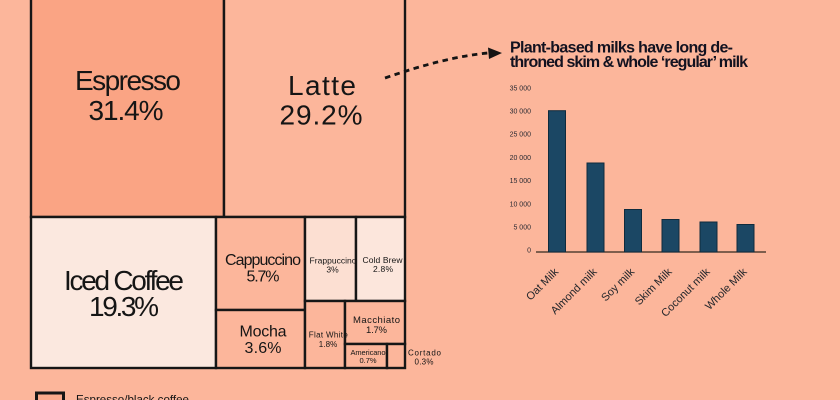  Describe the element at coordinates (333, 261) in the screenshot. I see `svg-text: Frappuccino` at that location.